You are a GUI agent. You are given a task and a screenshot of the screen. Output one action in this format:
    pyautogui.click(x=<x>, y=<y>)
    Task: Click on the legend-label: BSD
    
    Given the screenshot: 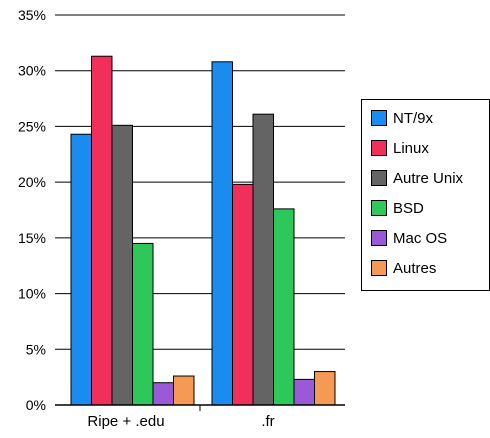 What is the action you would take?
    pyautogui.click(x=408, y=208)
    